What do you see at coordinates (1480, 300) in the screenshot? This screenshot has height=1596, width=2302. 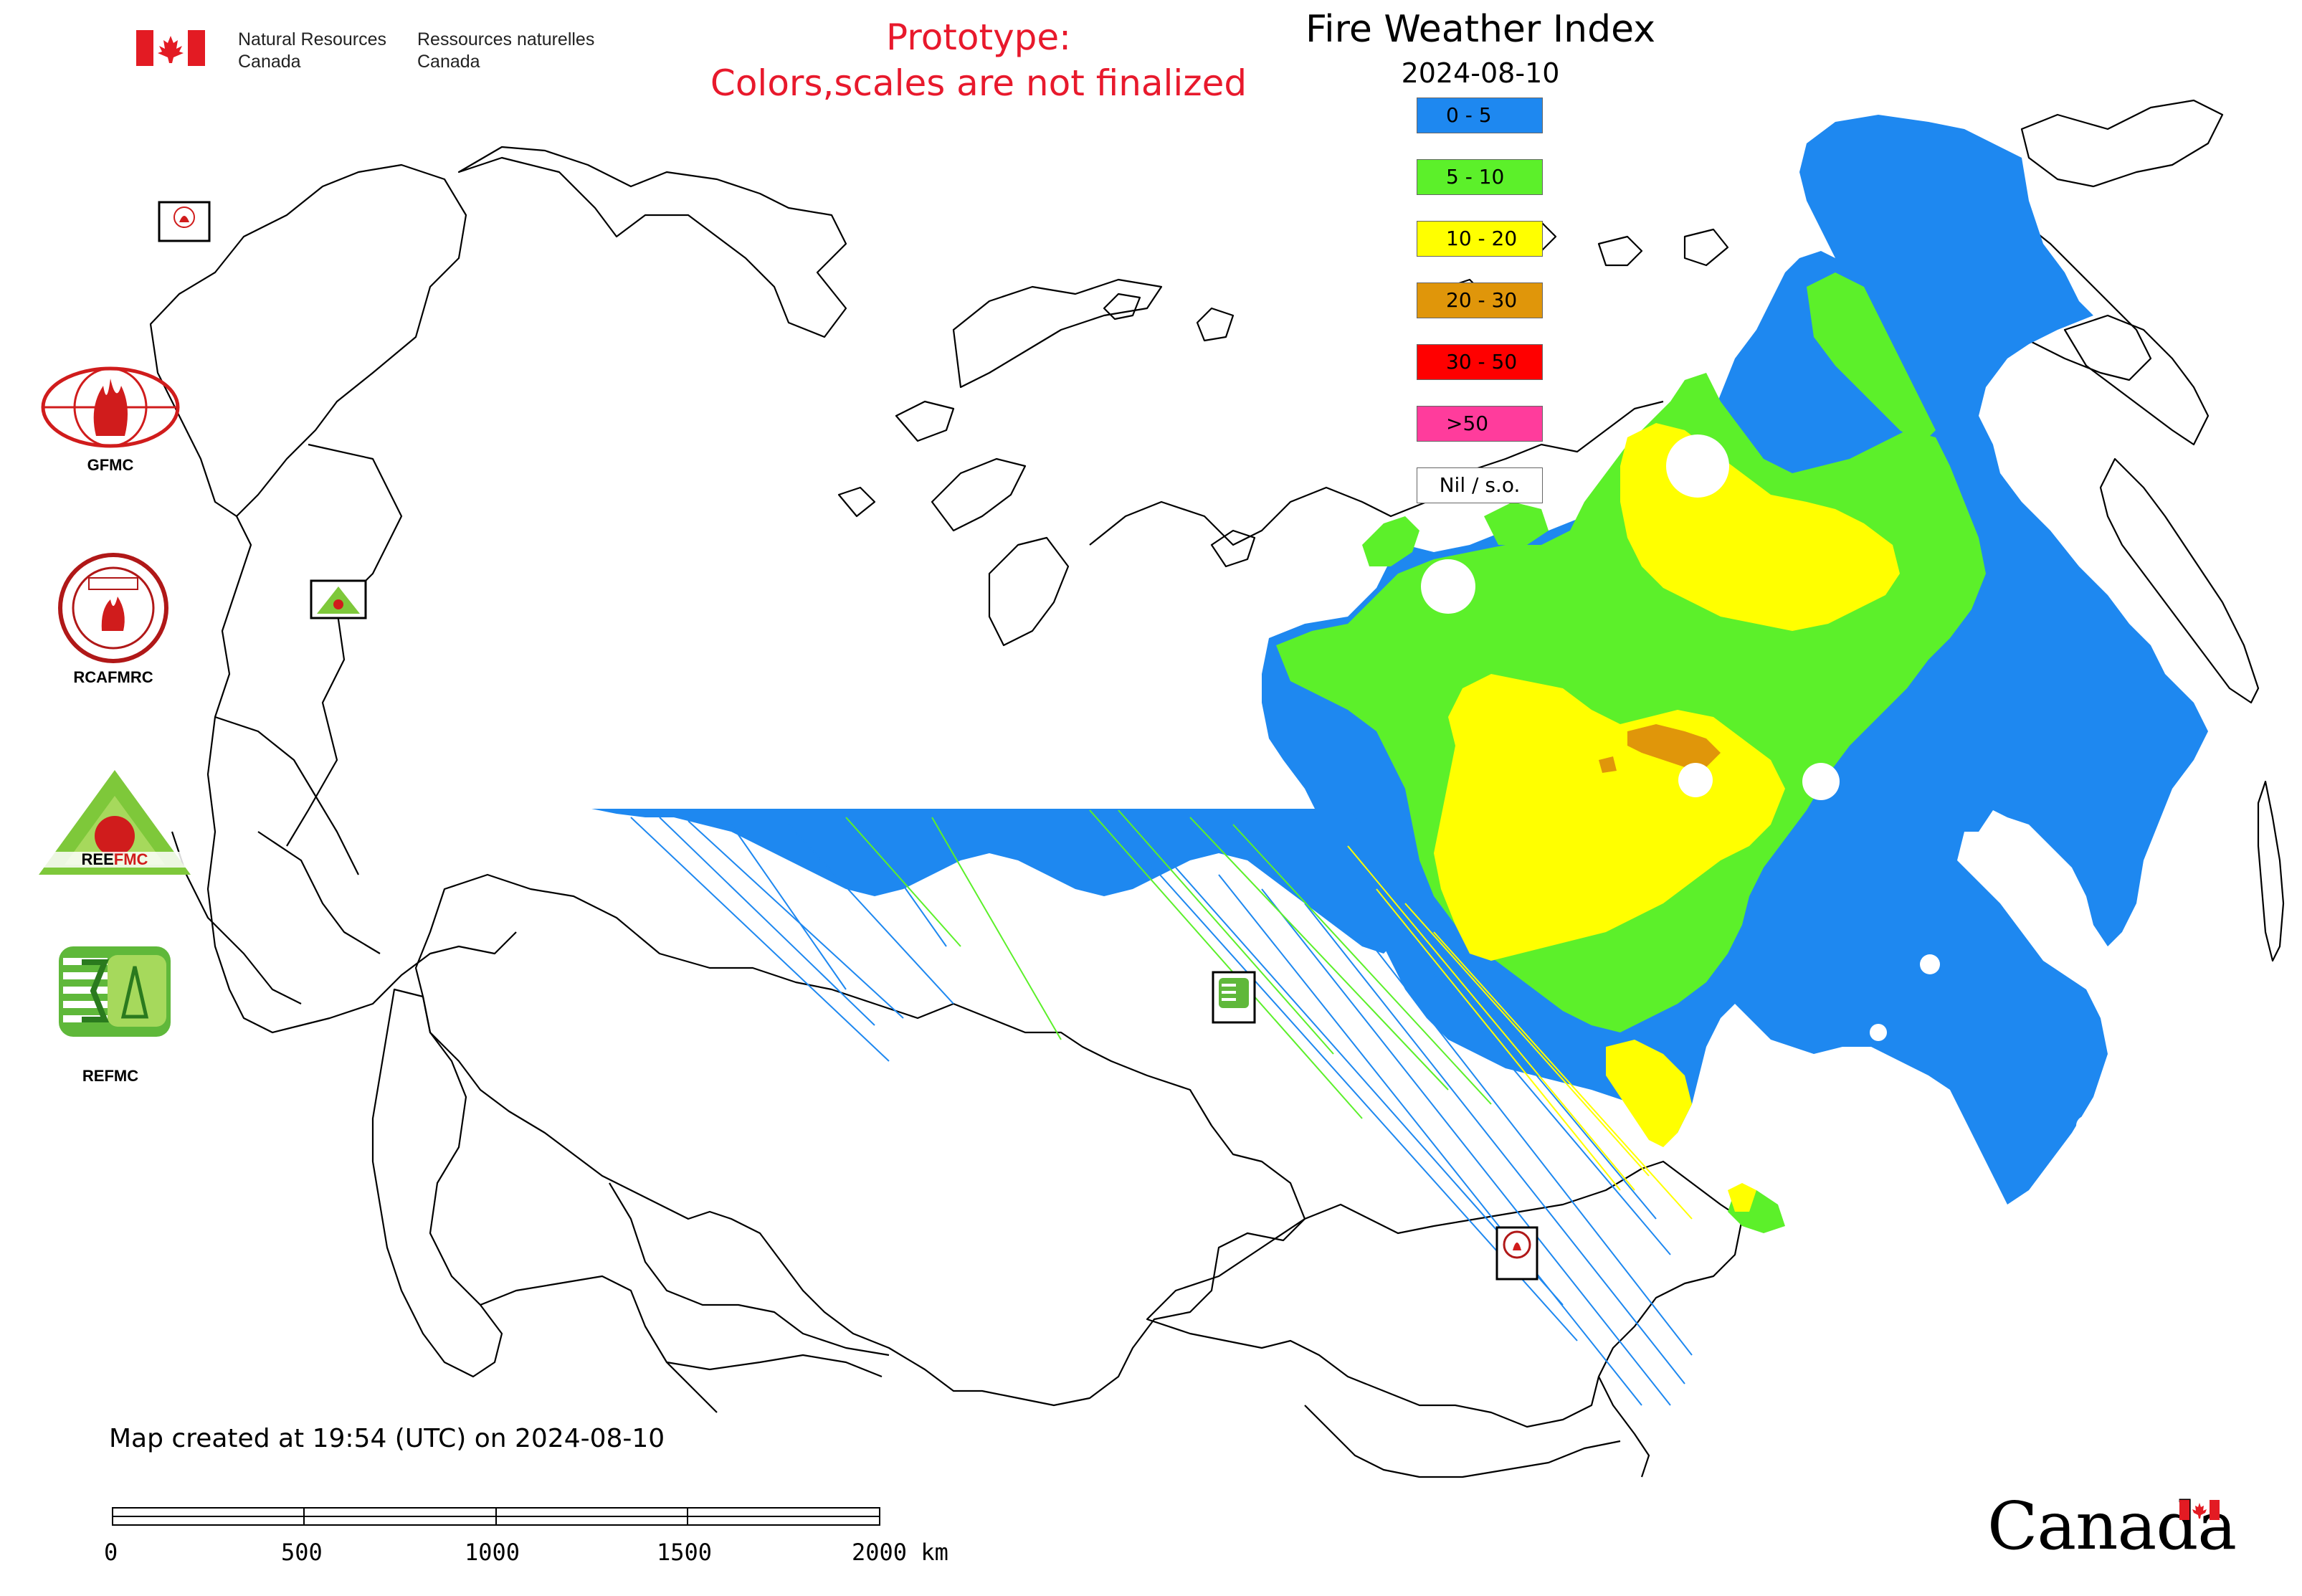 I see `legend-item-20-30: 20 - 30` at bounding box center [1480, 300].